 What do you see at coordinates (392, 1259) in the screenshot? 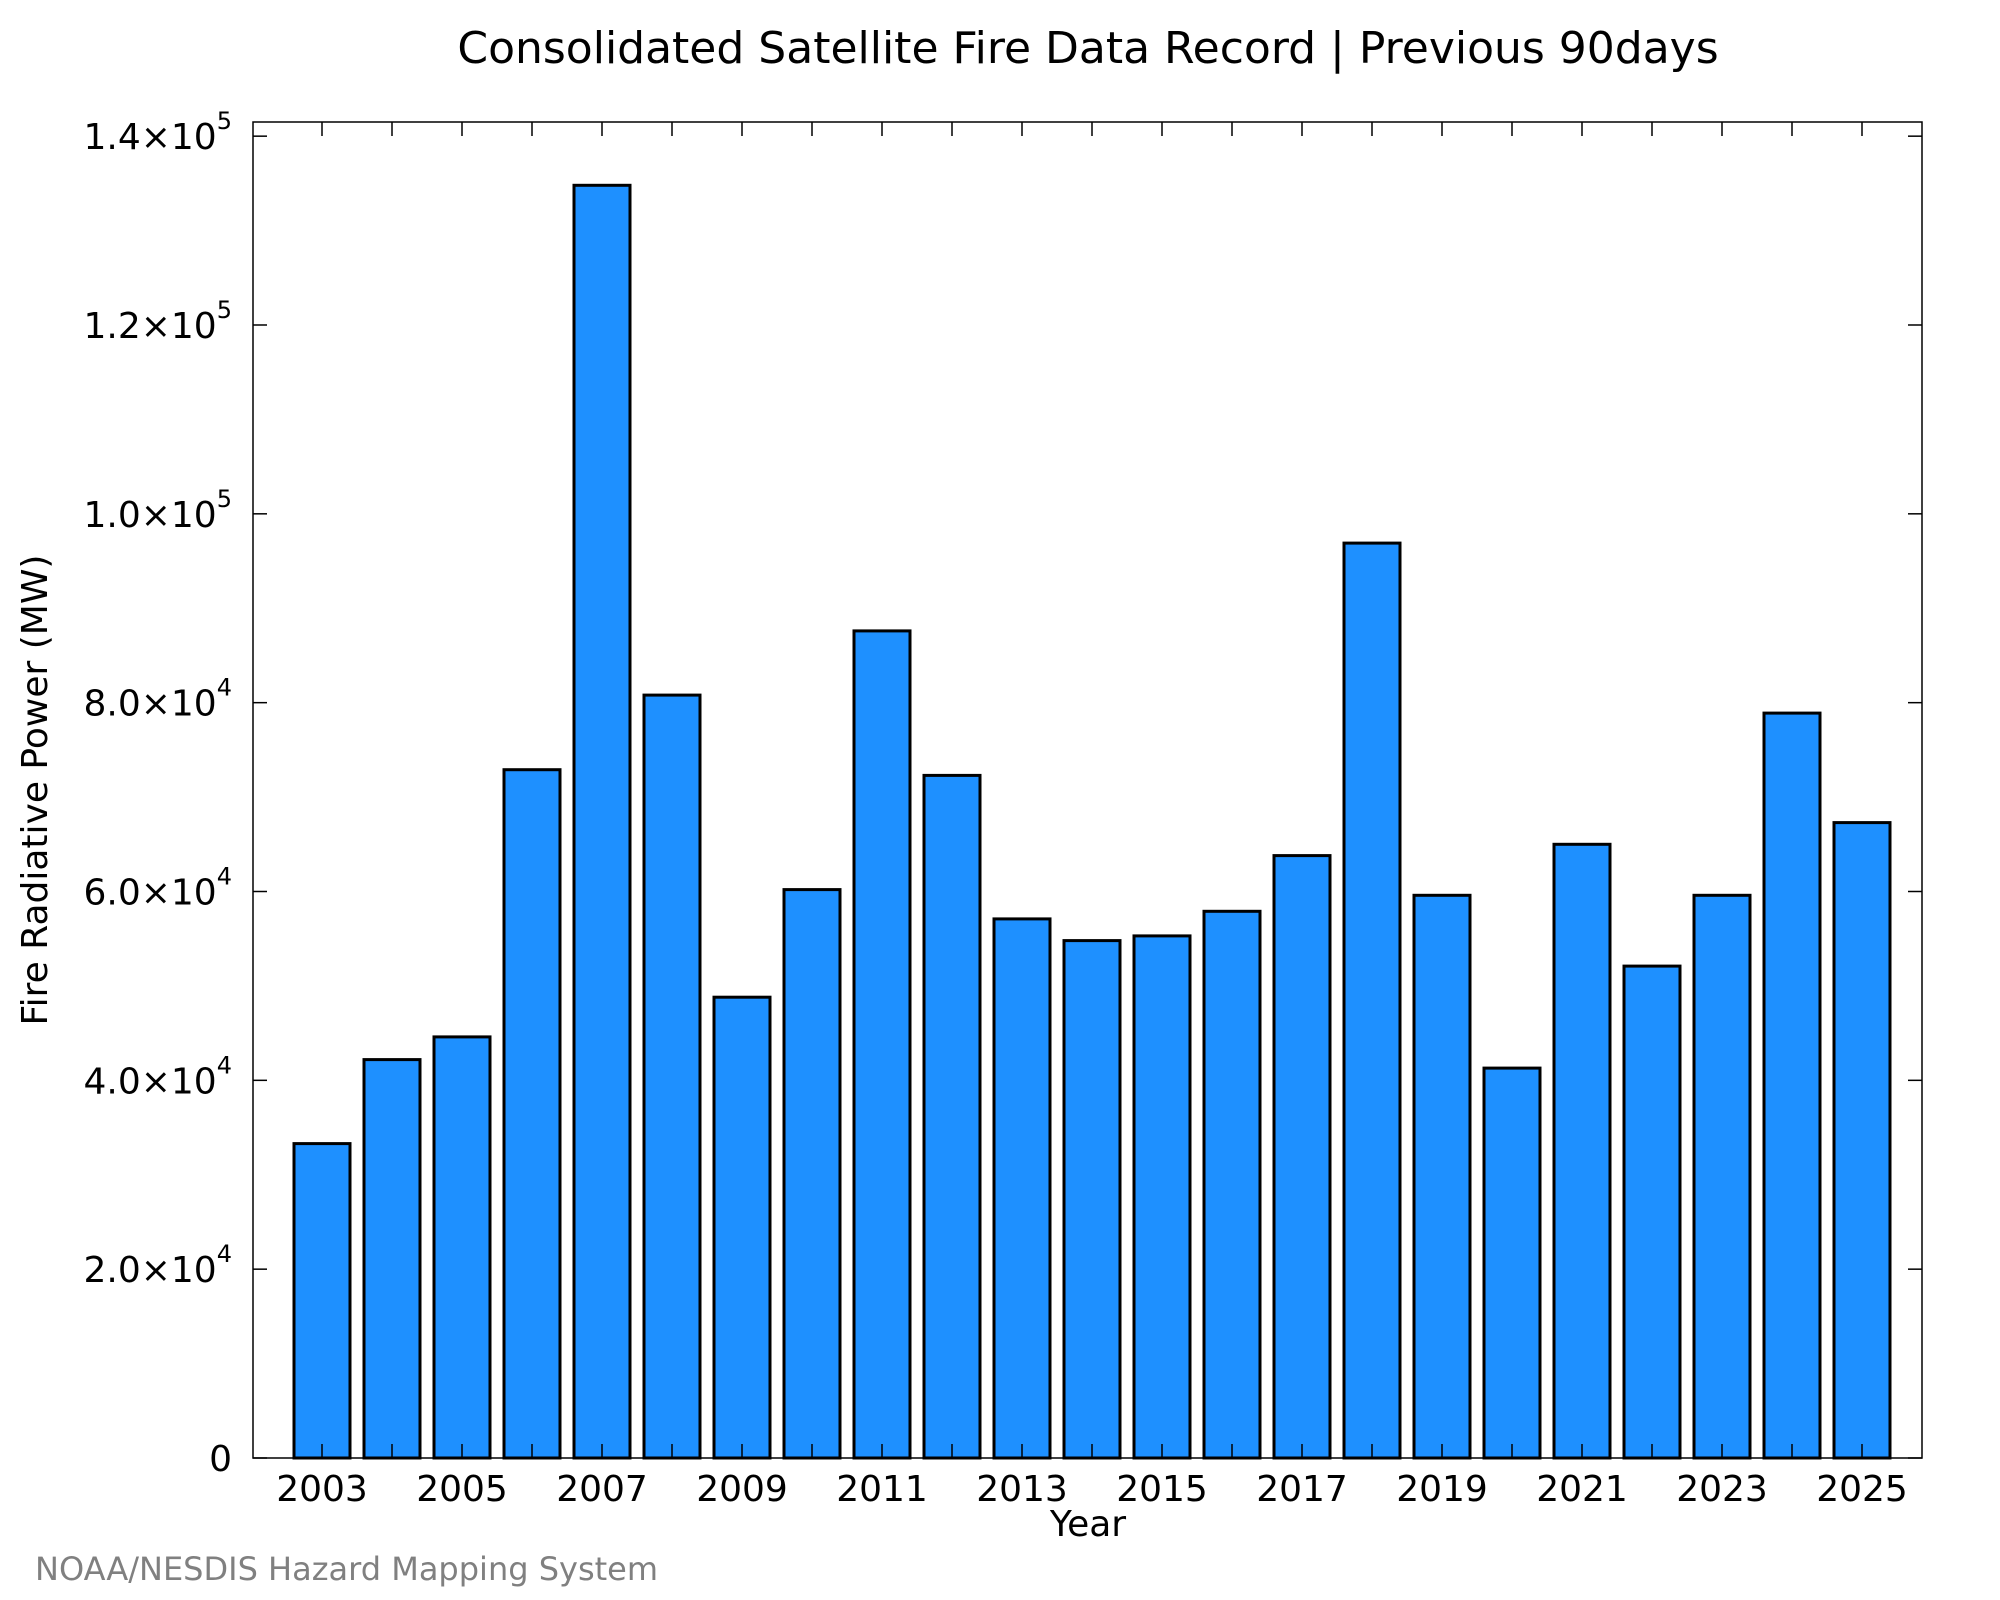
I see `bar-2004` at bounding box center [392, 1259].